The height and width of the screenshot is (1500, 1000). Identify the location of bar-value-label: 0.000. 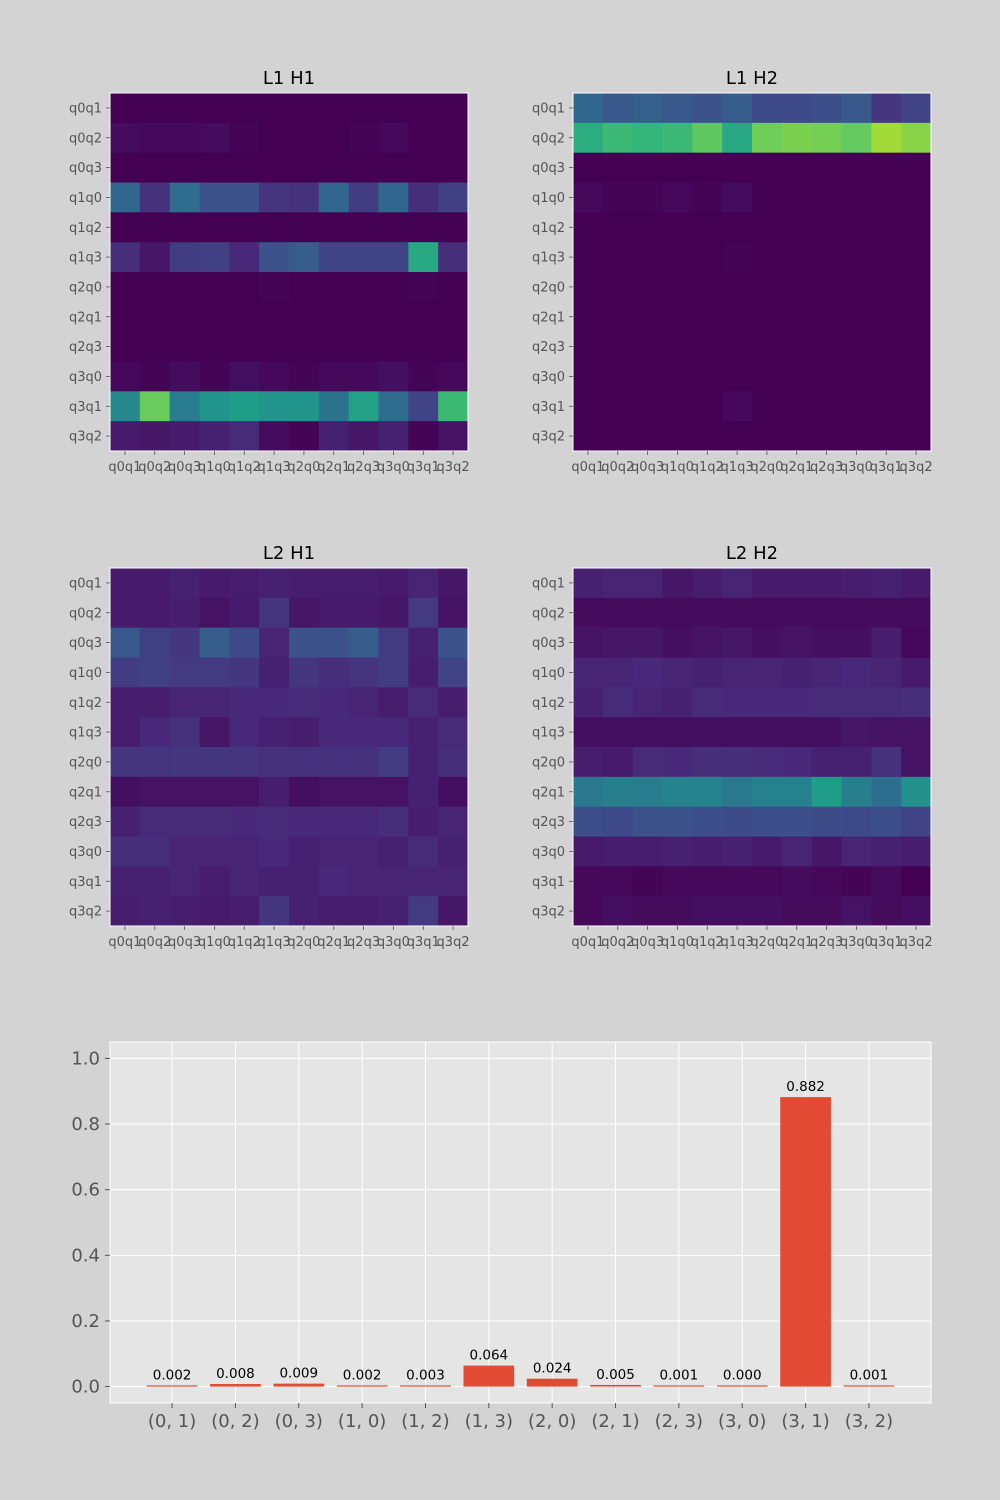
(742, 1375).